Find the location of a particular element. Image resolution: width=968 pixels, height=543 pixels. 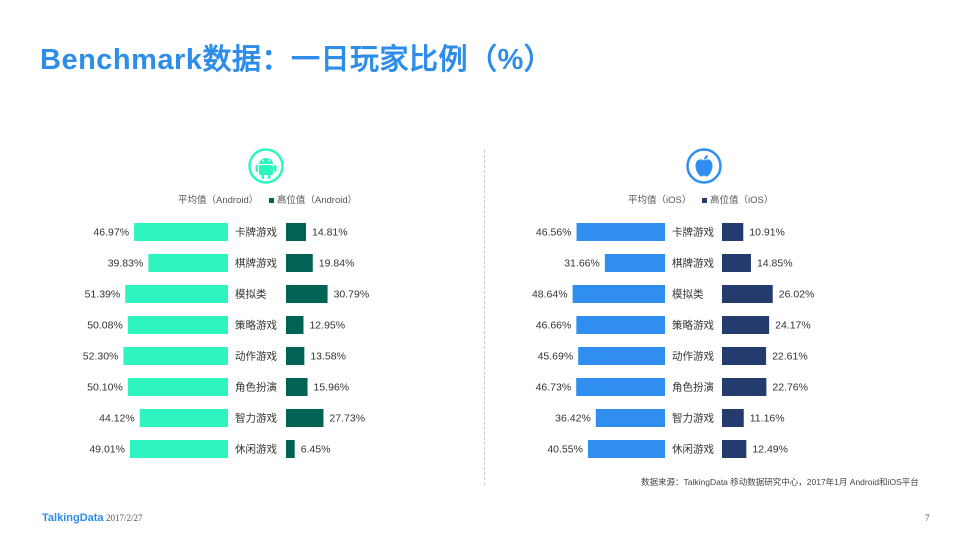

legend-label: 高位值（iOS） is located at coordinates (741, 200).